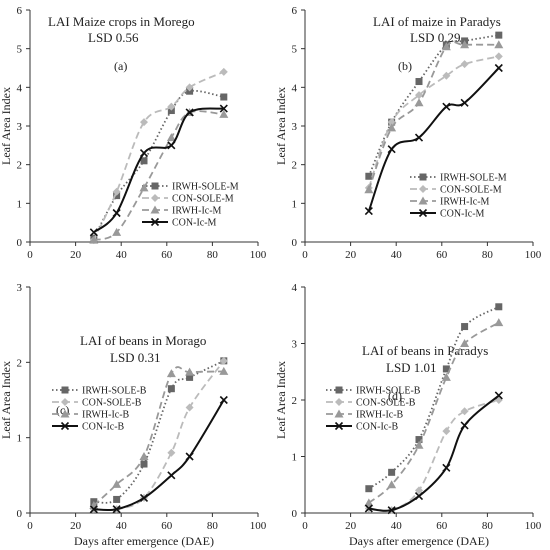  Describe the element at coordinates (425, 350) in the screenshot. I see `chart-title: LAI of beans in Paradys` at that location.